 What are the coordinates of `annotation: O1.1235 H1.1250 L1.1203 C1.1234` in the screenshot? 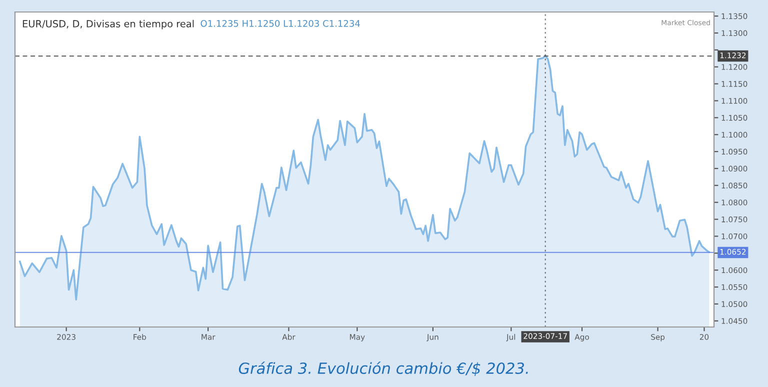 It's located at (280, 23).